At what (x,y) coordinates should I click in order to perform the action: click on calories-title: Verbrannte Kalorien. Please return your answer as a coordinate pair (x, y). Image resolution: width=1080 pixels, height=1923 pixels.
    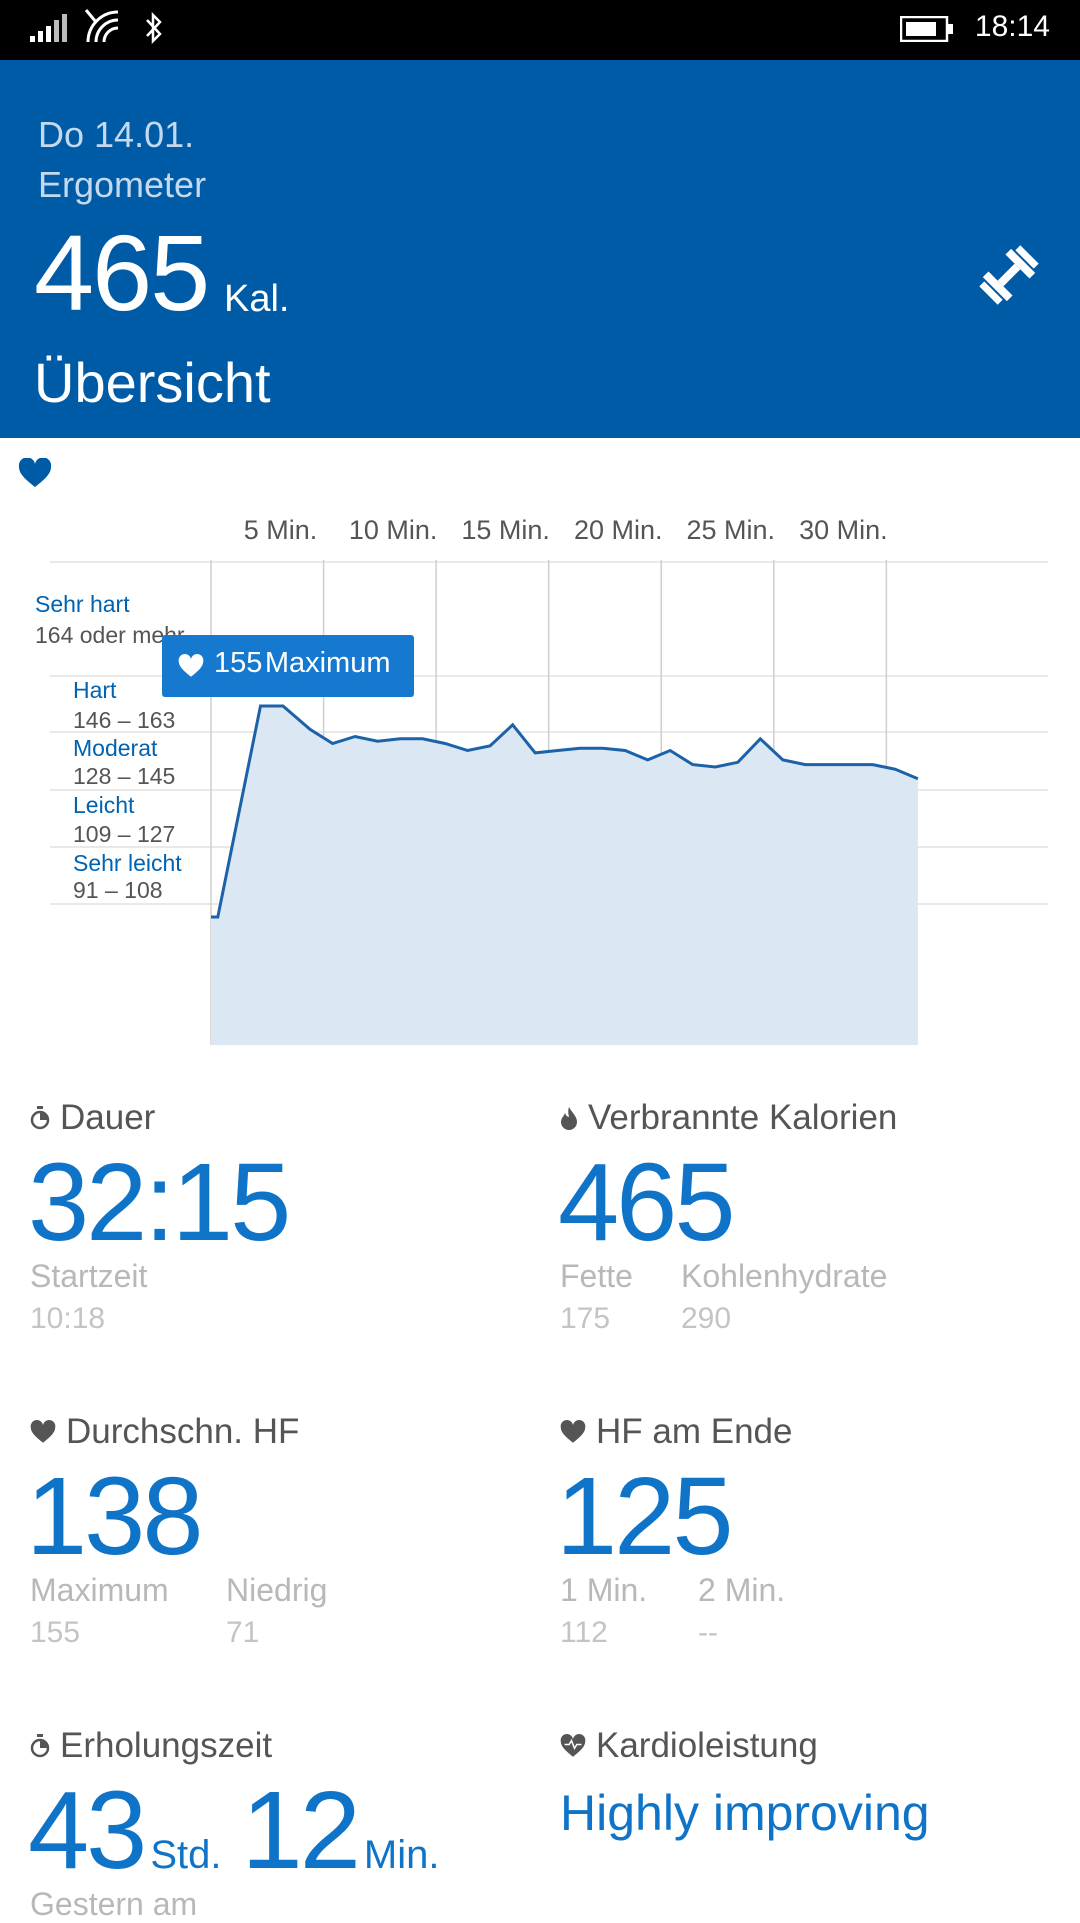
    Looking at the image, I should click on (728, 1118).